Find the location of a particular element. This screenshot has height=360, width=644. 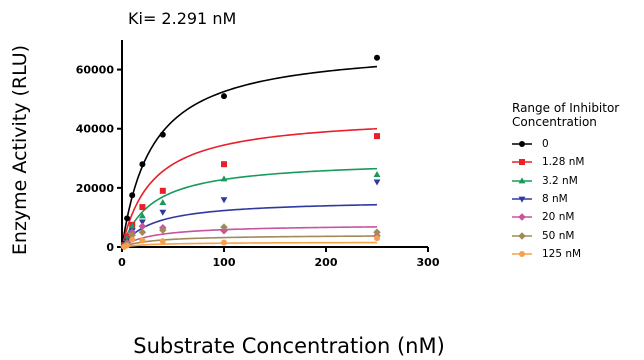

y-tick-label: 0 is located at coordinates (110, 247).